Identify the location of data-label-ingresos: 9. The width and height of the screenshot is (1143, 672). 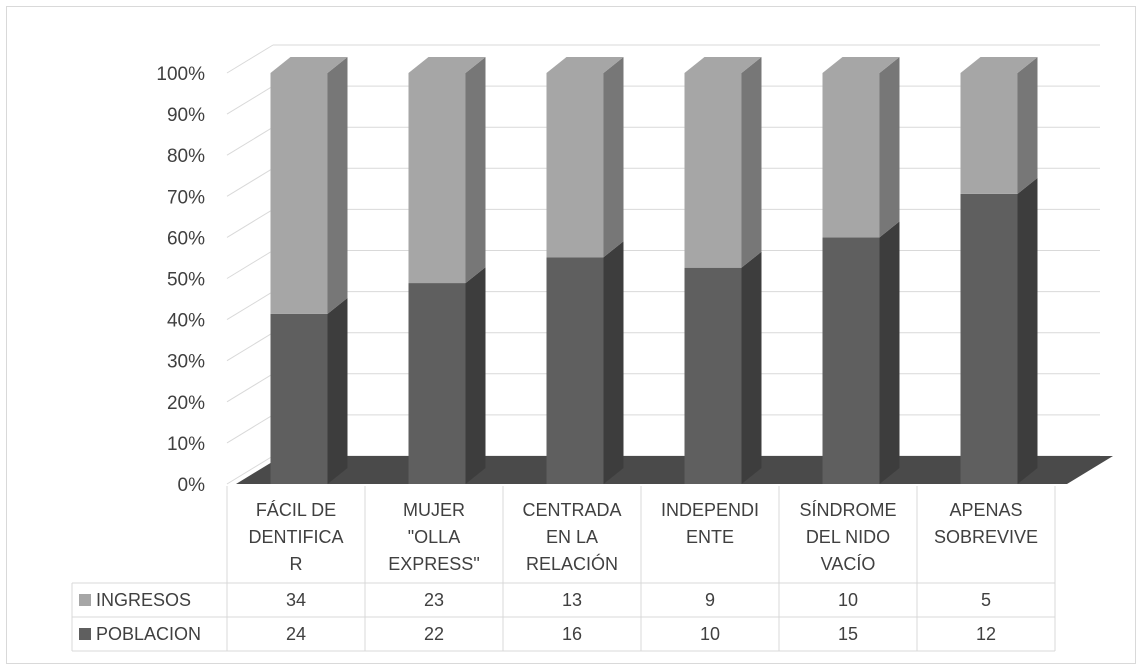
(710, 600).